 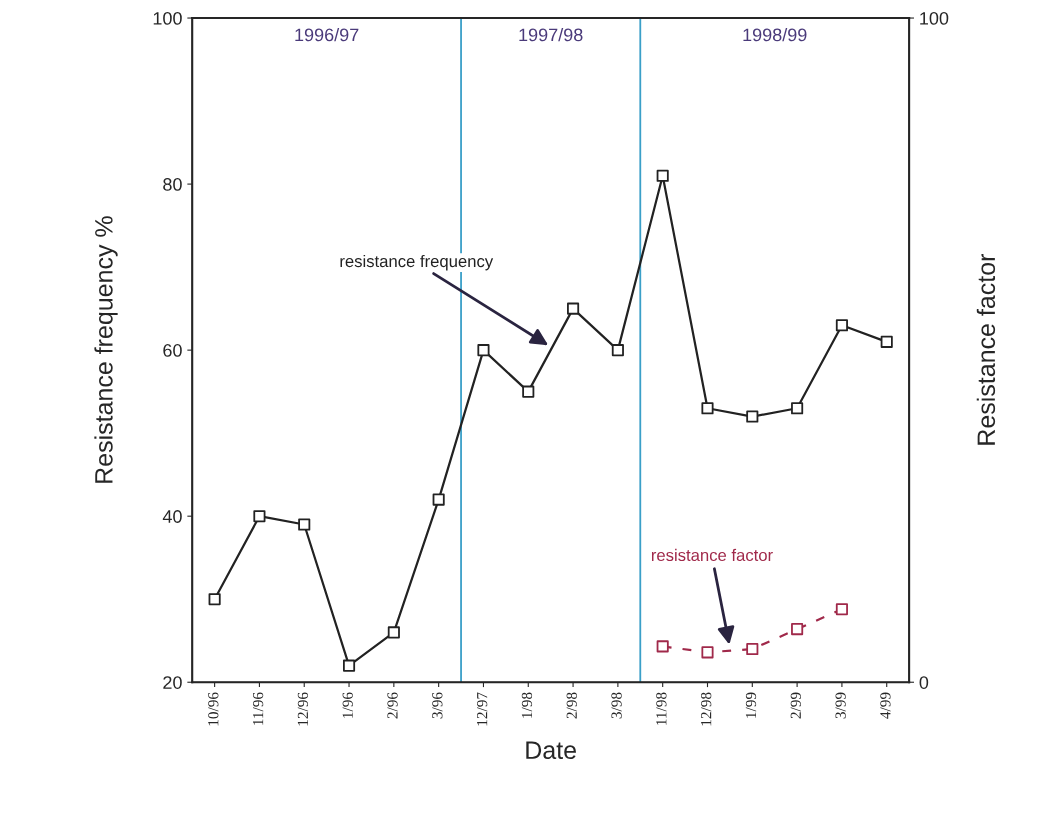 What do you see at coordinates (571, 705) in the screenshot?
I see `x-tick-label: 2/98` at bounding box center [571, 705].